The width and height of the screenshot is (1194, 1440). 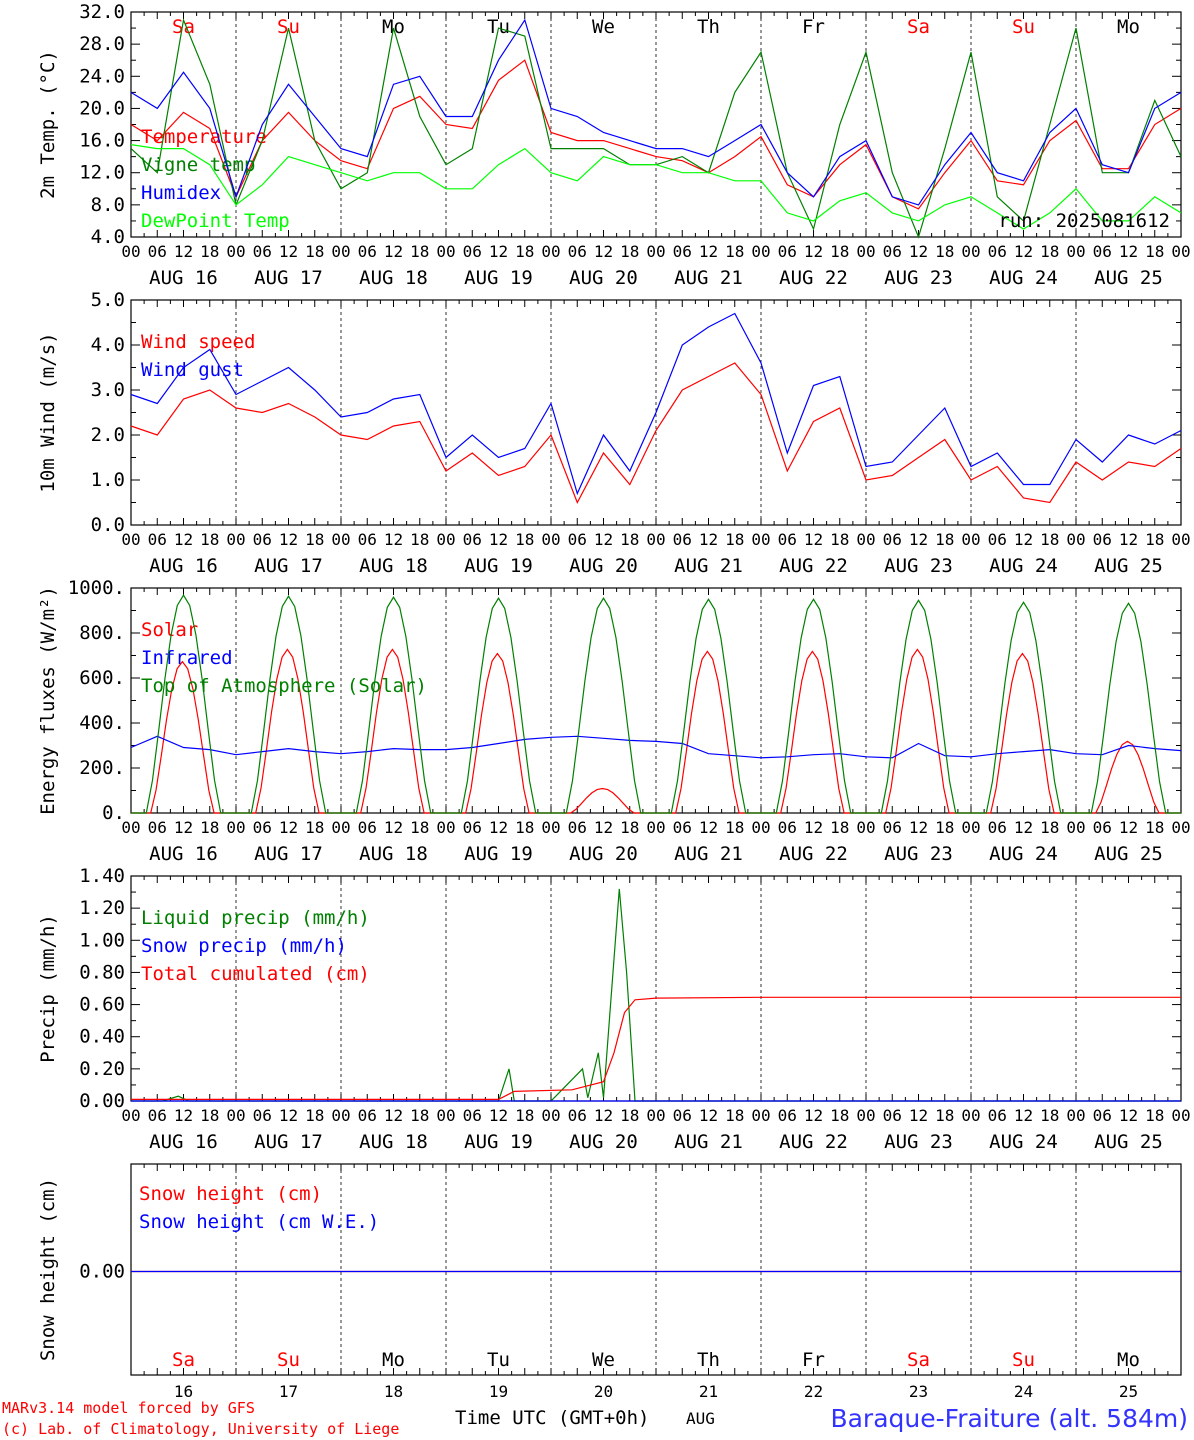 I want to click on y-axis-label: 2m Temp. (°C), so click(x=48, y=124).